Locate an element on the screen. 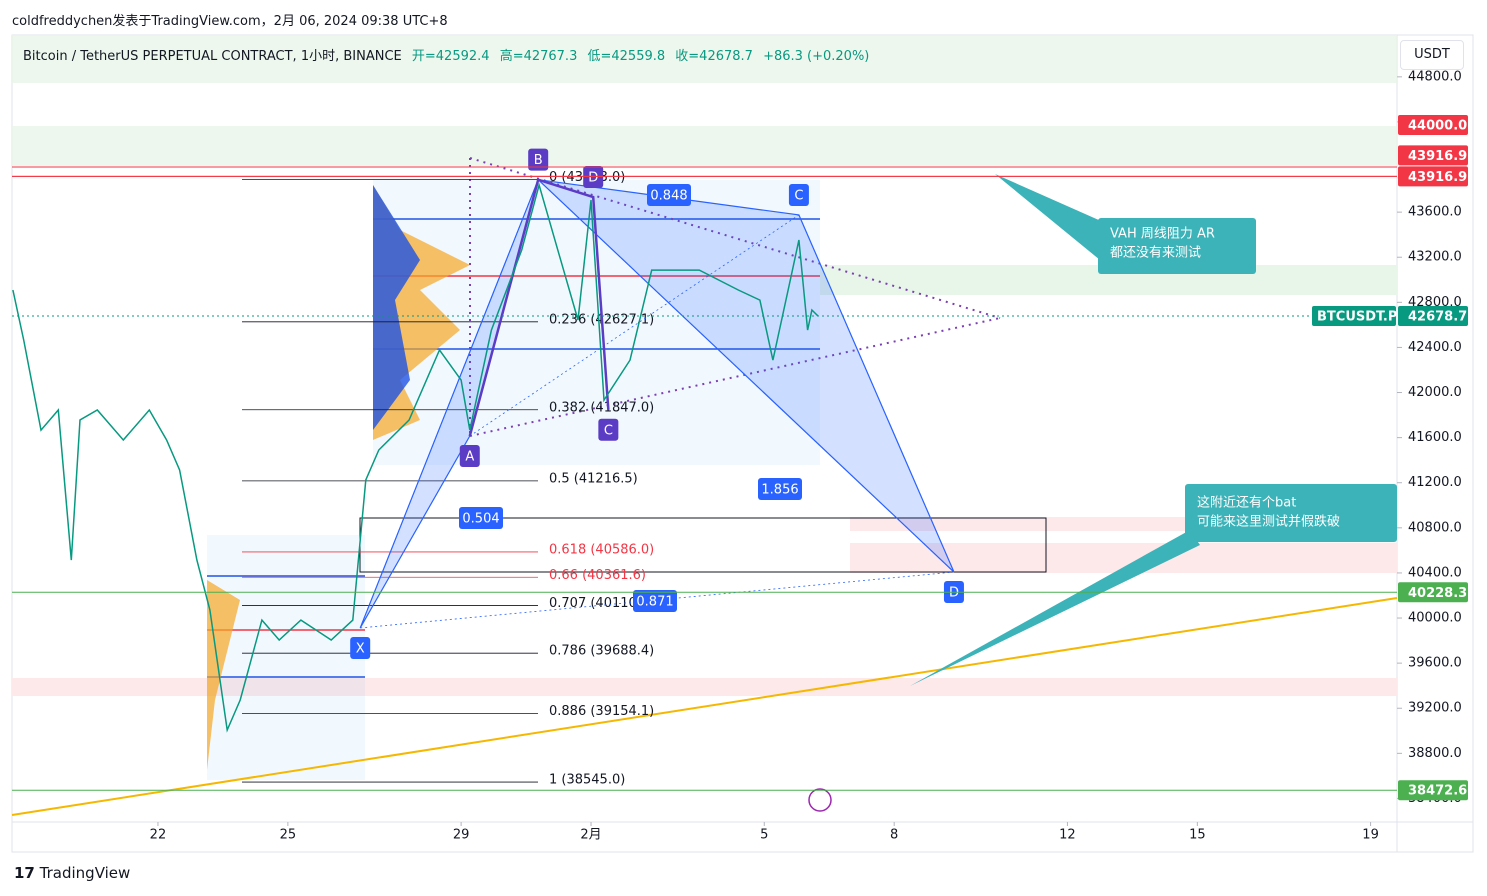 The image size is (1487, 896). x-tick-label: 2月 is located at coordinates (590, 835).